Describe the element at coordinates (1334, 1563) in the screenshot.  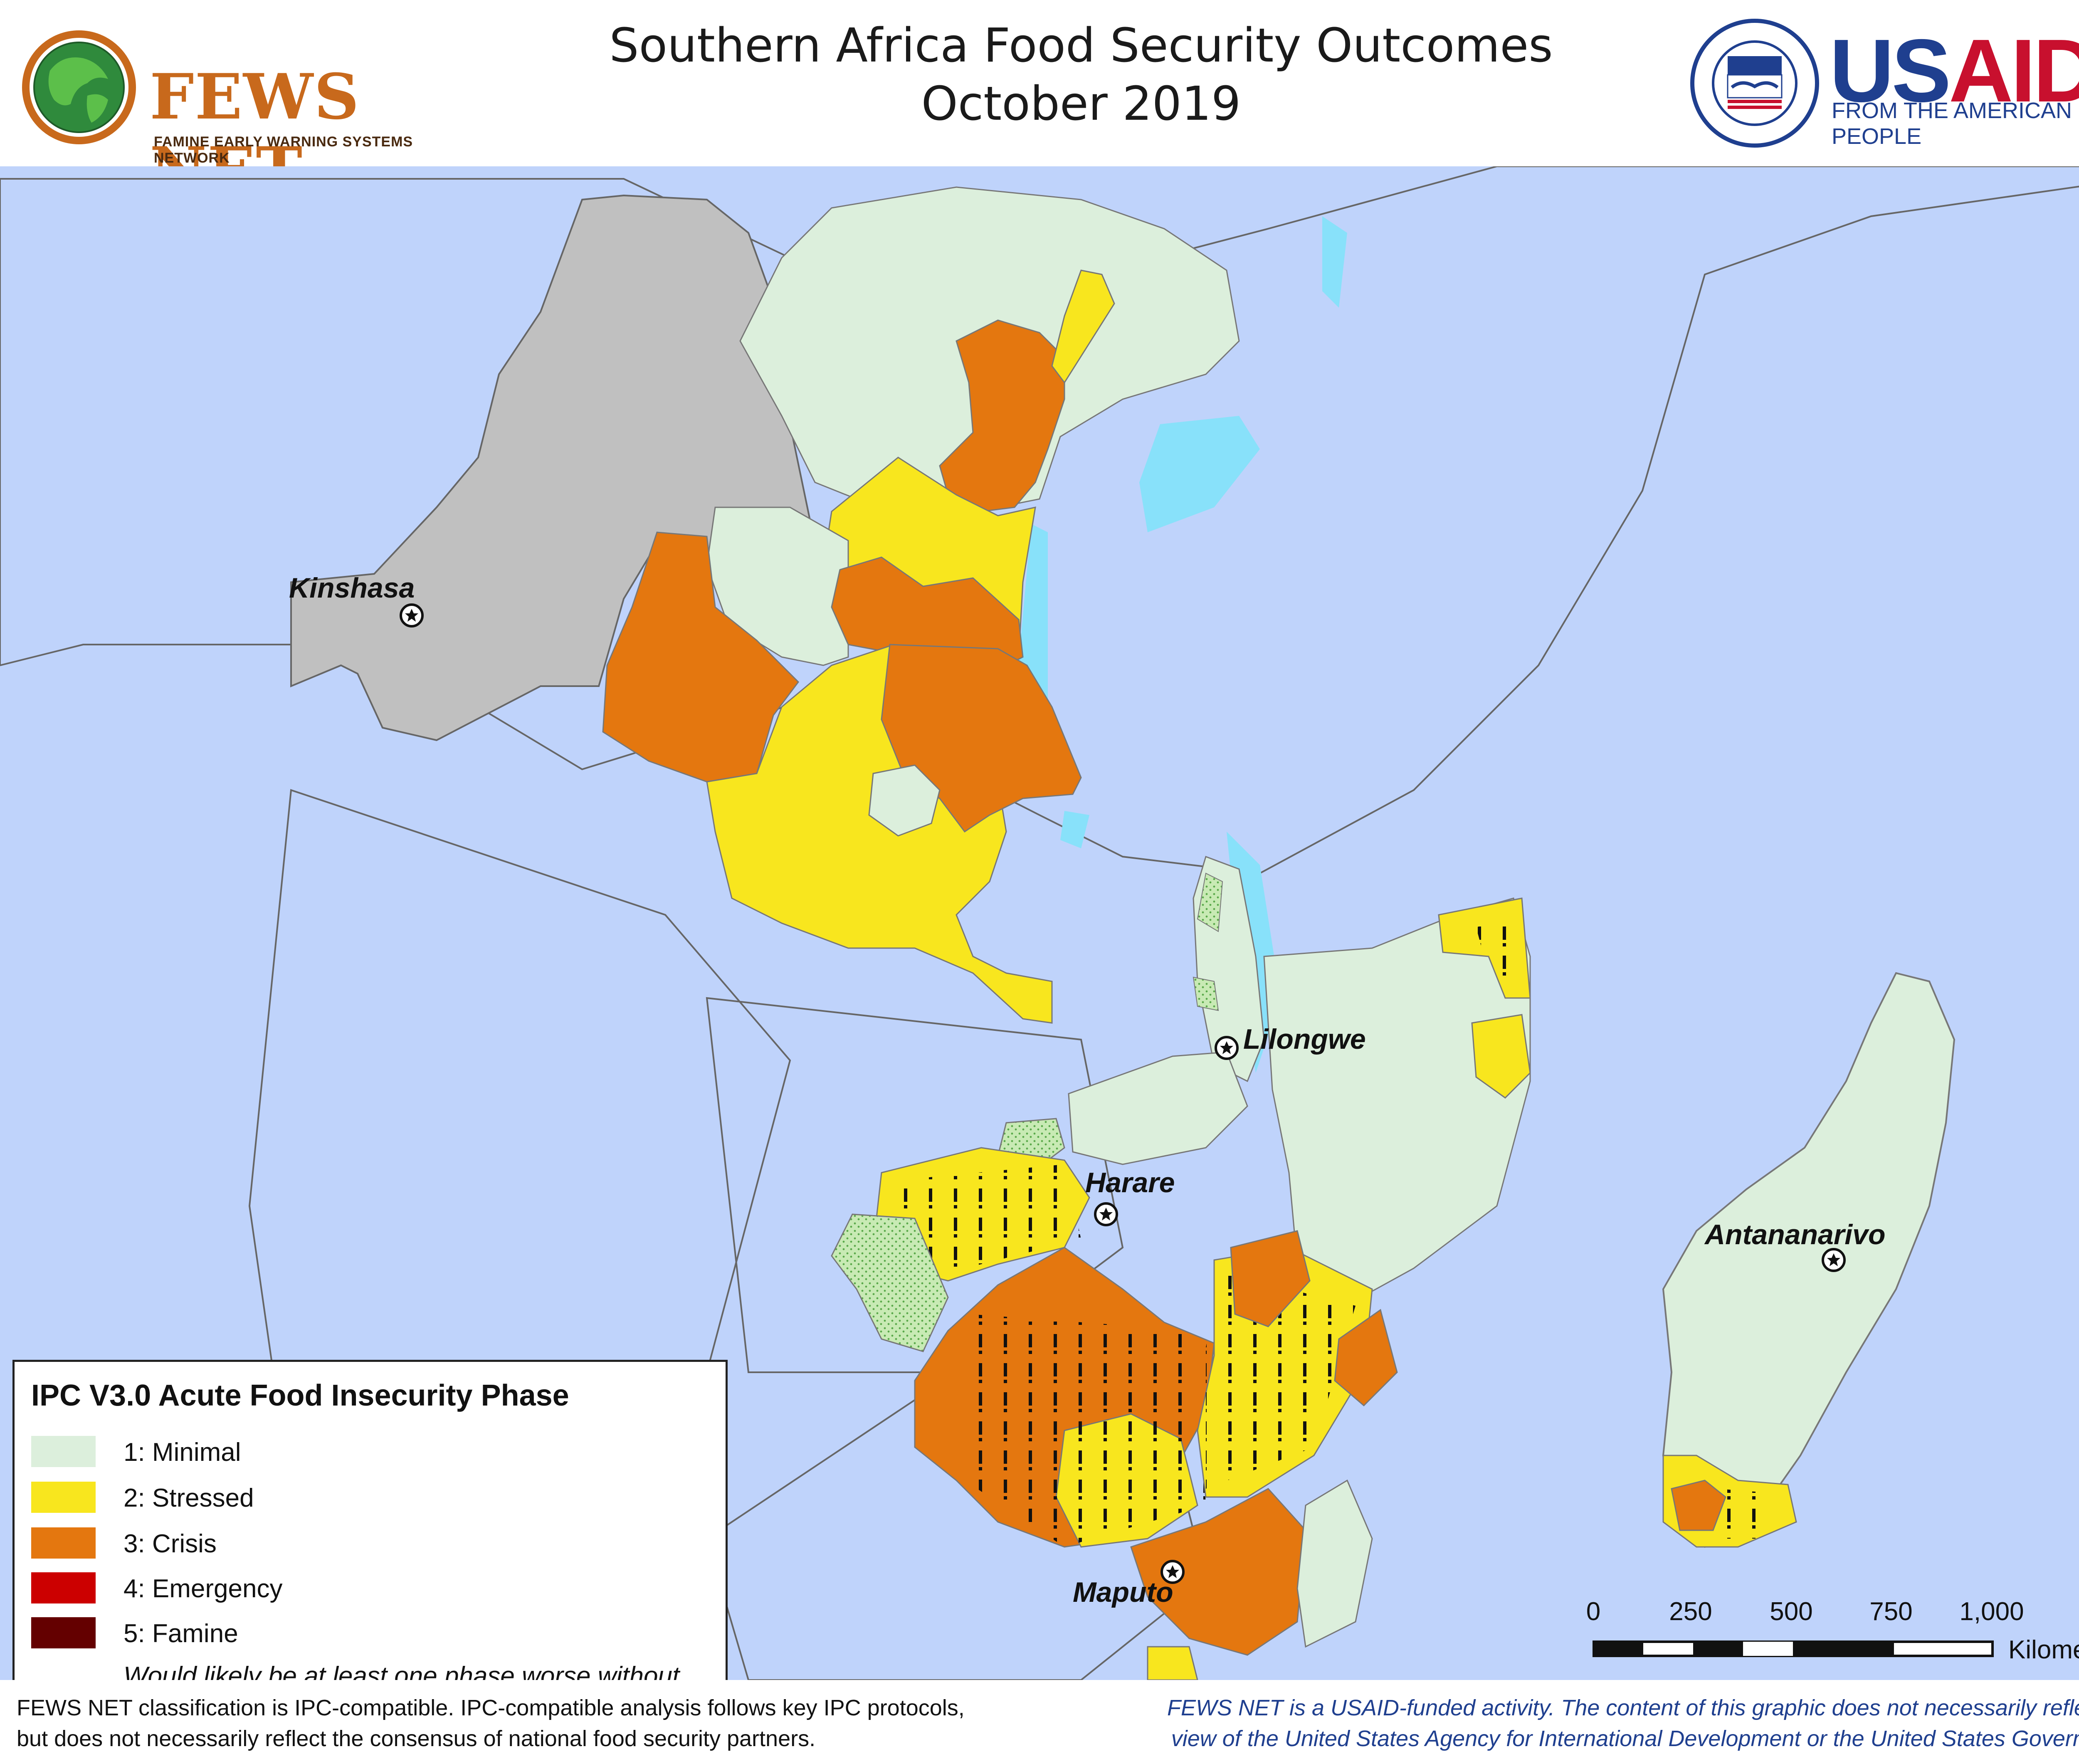
I see `phase1-region-mozambique-inhambane` at that location.